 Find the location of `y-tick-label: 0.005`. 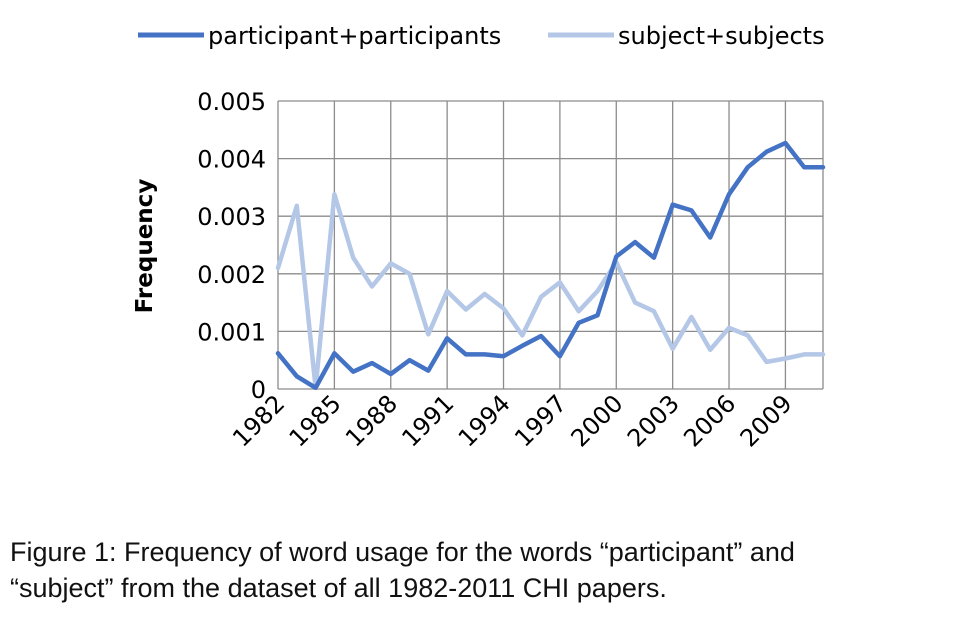

y-tick-label: 0.005 is located at coordinates (231, 102).